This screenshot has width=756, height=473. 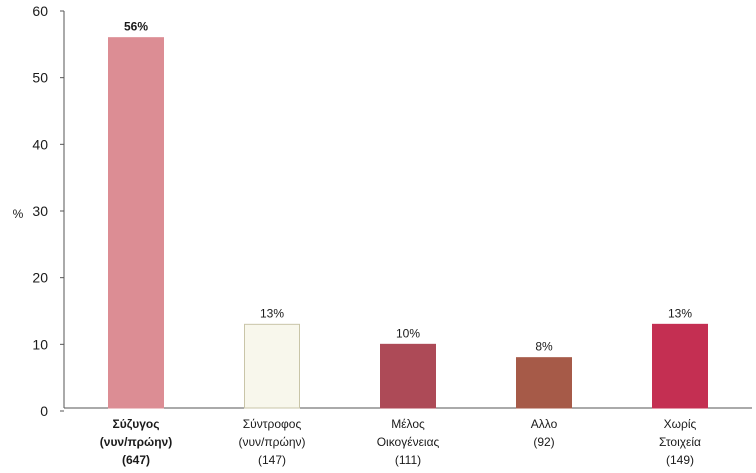 I want to click on data-label: 10%, so click(x=408, y=333).